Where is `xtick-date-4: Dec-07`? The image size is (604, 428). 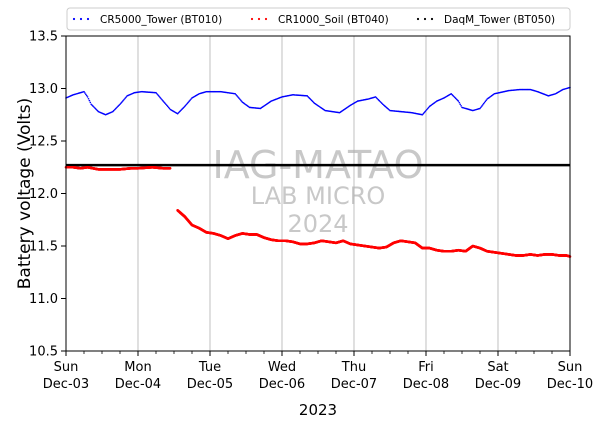 xtick-date-4: Dec-07 is located at coordinates (354, 384).